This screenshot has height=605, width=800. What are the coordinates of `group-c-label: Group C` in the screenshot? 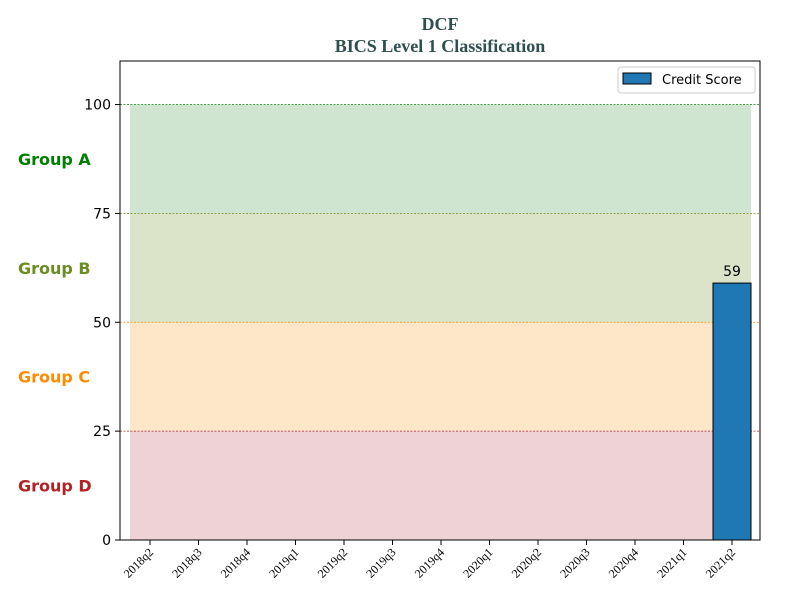 It's located at (54, 377).